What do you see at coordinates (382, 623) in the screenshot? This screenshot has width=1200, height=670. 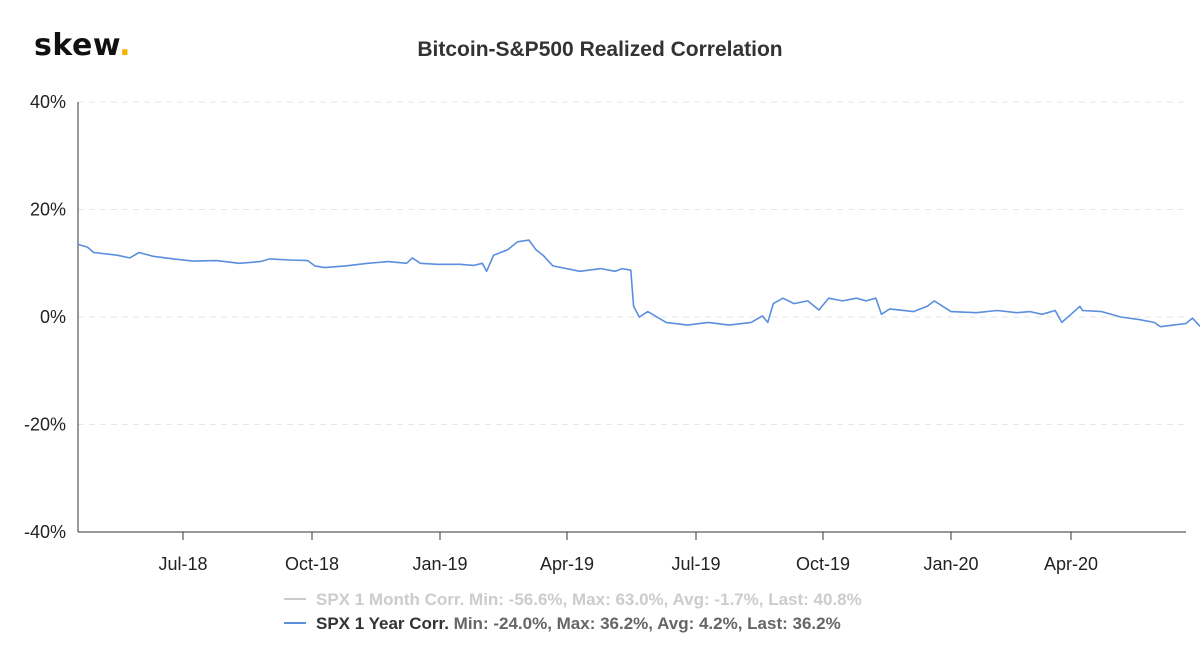 I see `legend-series-name: SPX 1 Year Corr.` at bounding box center [382, 623].